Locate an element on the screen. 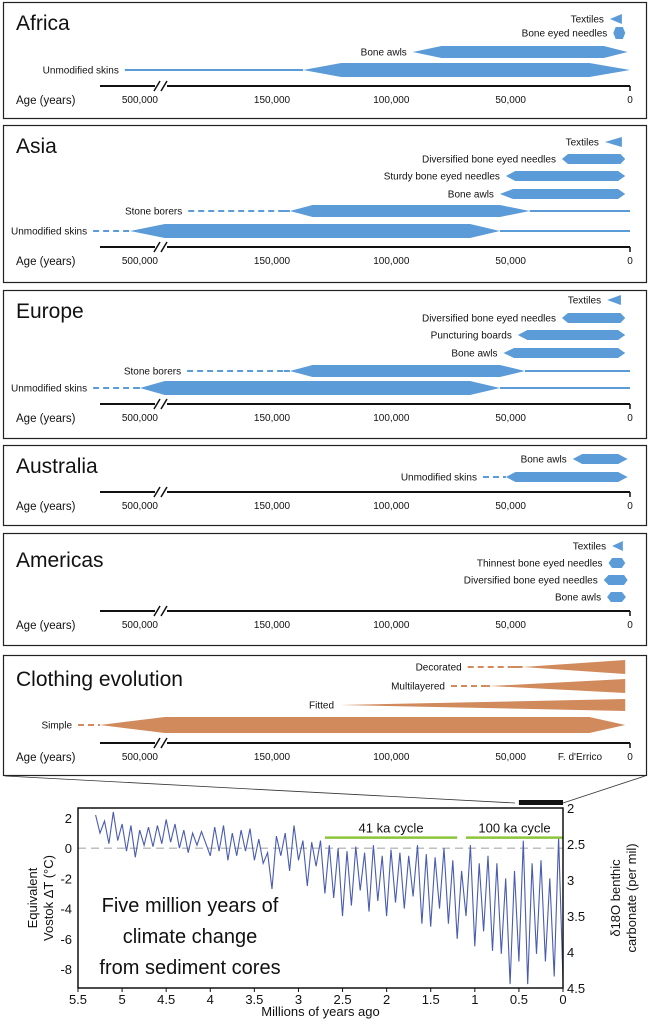 Image resolution: width=650 pixels, height=1024 pixels. chart-title: from sediment cores is located at coordinates (189, 968).